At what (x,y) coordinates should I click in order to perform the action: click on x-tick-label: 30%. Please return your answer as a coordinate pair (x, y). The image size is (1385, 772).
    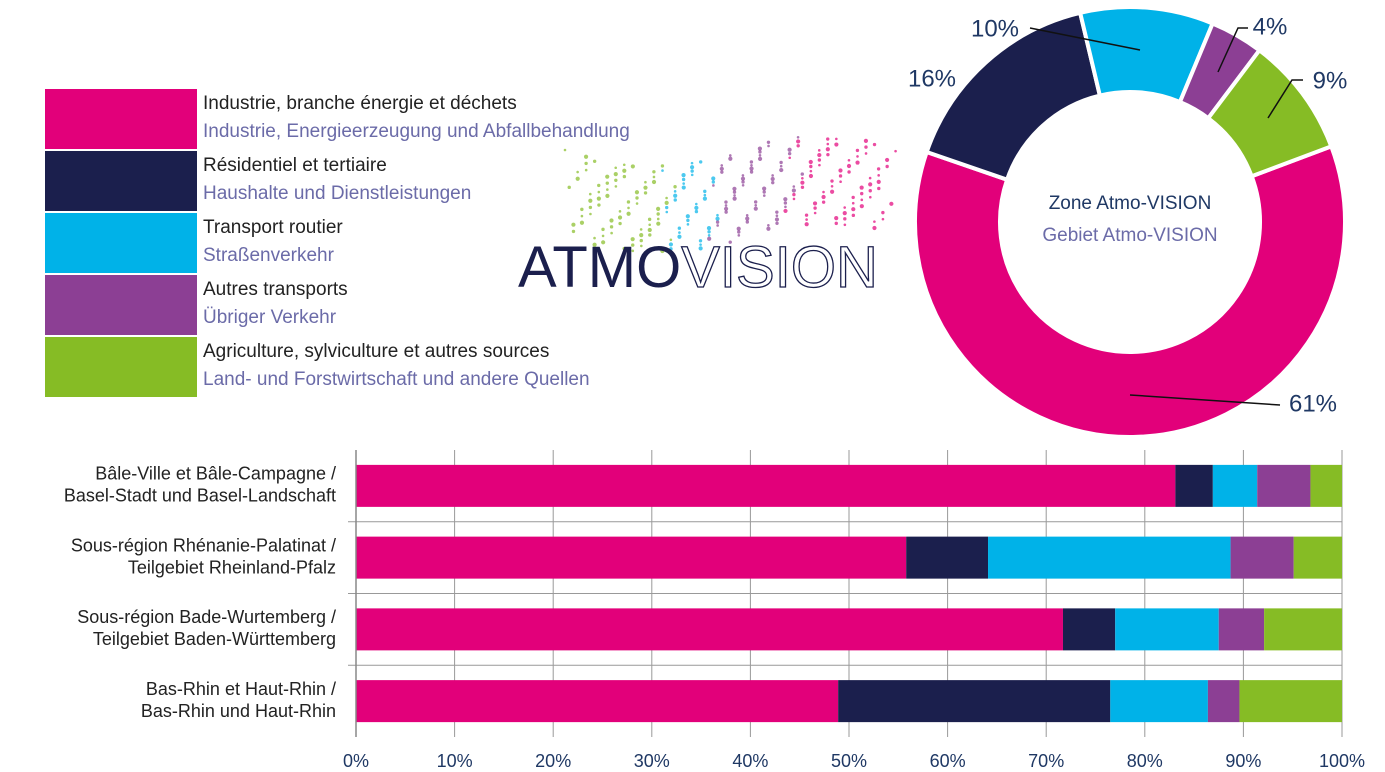
    Looking at the image, I should click on (652, 761).